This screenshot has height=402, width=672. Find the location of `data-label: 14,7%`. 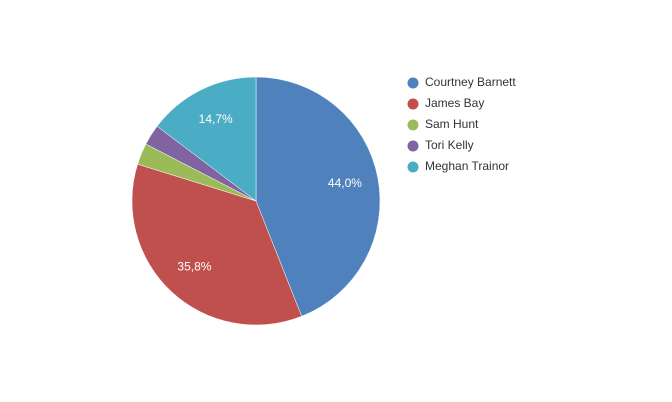

data-label: 14,7% is located at coordinates (216, 119).